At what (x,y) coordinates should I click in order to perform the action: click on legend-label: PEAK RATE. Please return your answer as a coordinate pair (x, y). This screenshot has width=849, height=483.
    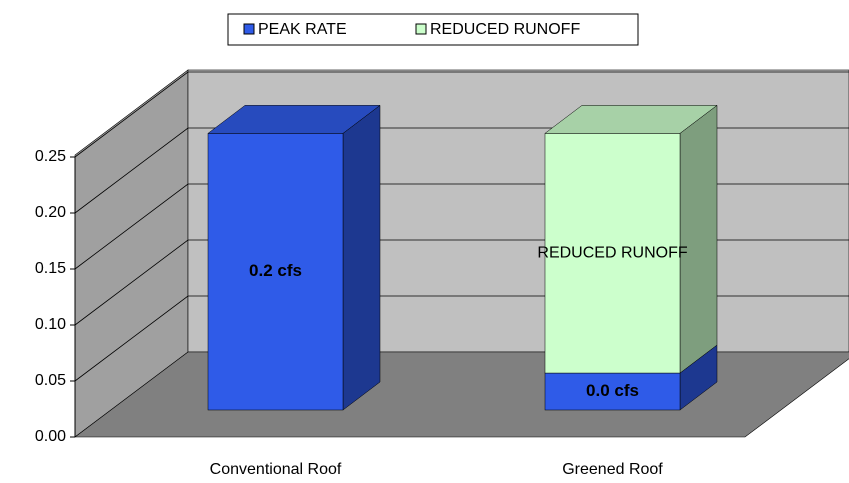
    Looking at the image, I should click on (302, 29).